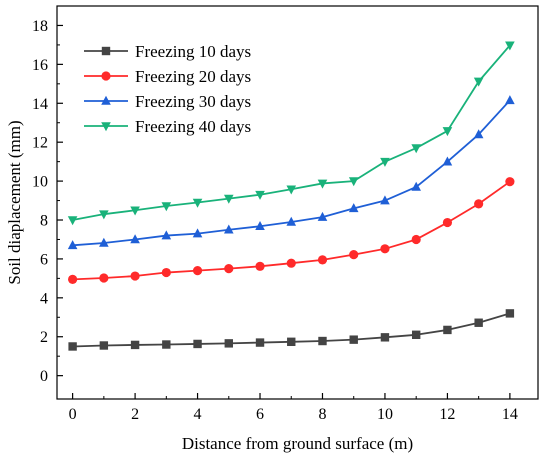 The image size is (550, 468). What do you see at coordinates (447, 414) in the screenshot?
I see `x-tick-label: 12` at bounding box center [447, 414].